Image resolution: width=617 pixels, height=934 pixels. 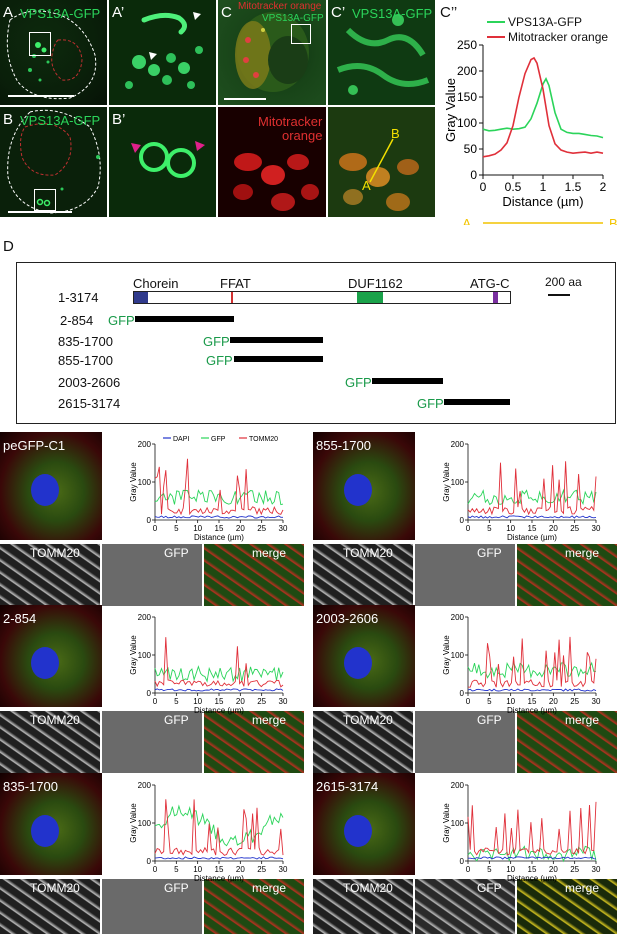 What do you see at coordinates (322, 297) in the screenshot?
I see `full-length-bar` at bounding box center [322, 297].